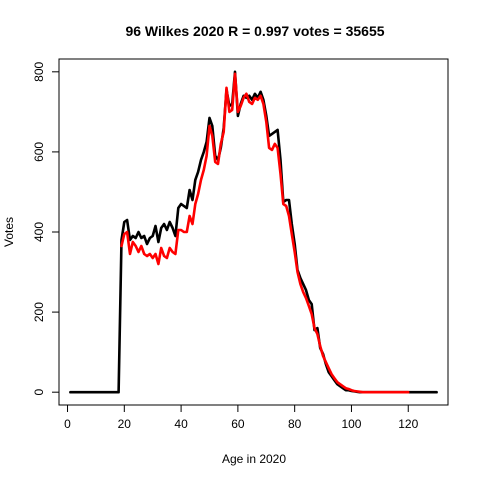 This screenshot has height=480, width=480. I want to click on x-tick-label: 100, so click(351, 424).